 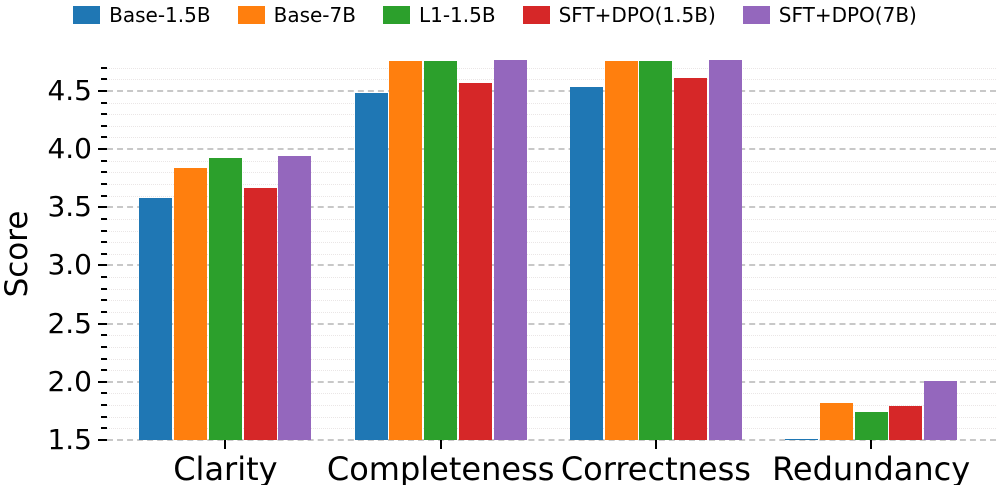 I want to click on legend-item-sft-dpo-1-5b: SFT+DPO(1.5B), so click(x=619, y=15).